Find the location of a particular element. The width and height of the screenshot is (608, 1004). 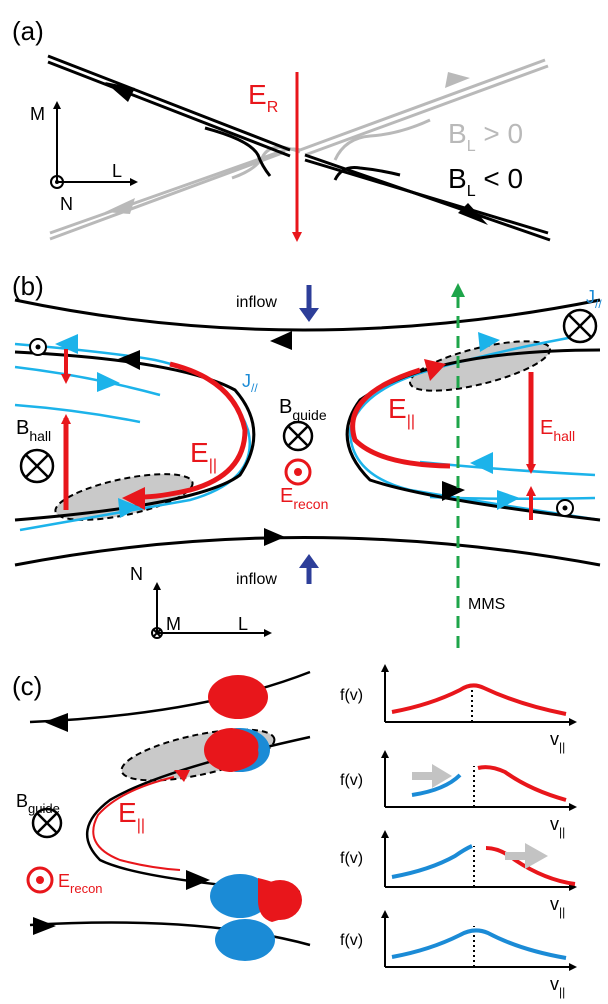

dist-plot-3: f(v) v|| is located at coordinates (458, 874).